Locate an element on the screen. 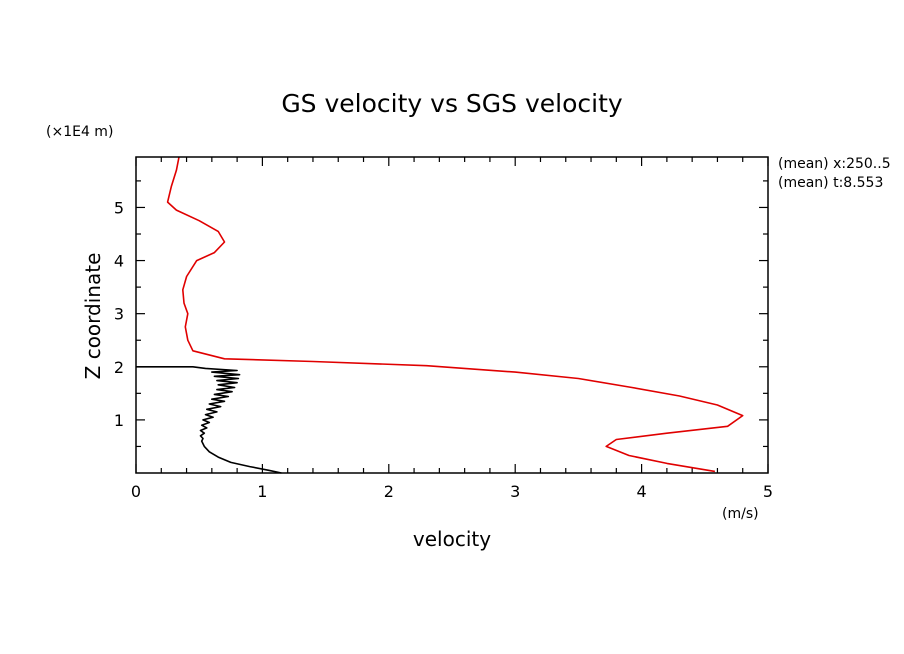 The width and height of the screenshot is (904, 654). chart-title: GS velocity vs SGS velocity is located at coordinates (452, 103).